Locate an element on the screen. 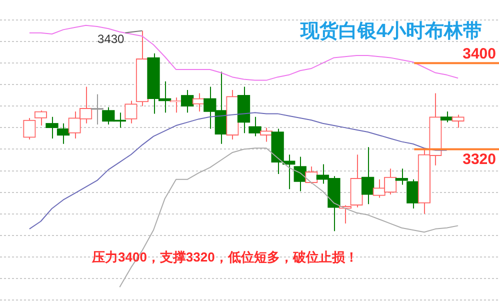 This screenshot has width=499, height=301. annotation: 压力3400，支撑3320，低位短多，破位止损！ is located at coordinates (224, 257).